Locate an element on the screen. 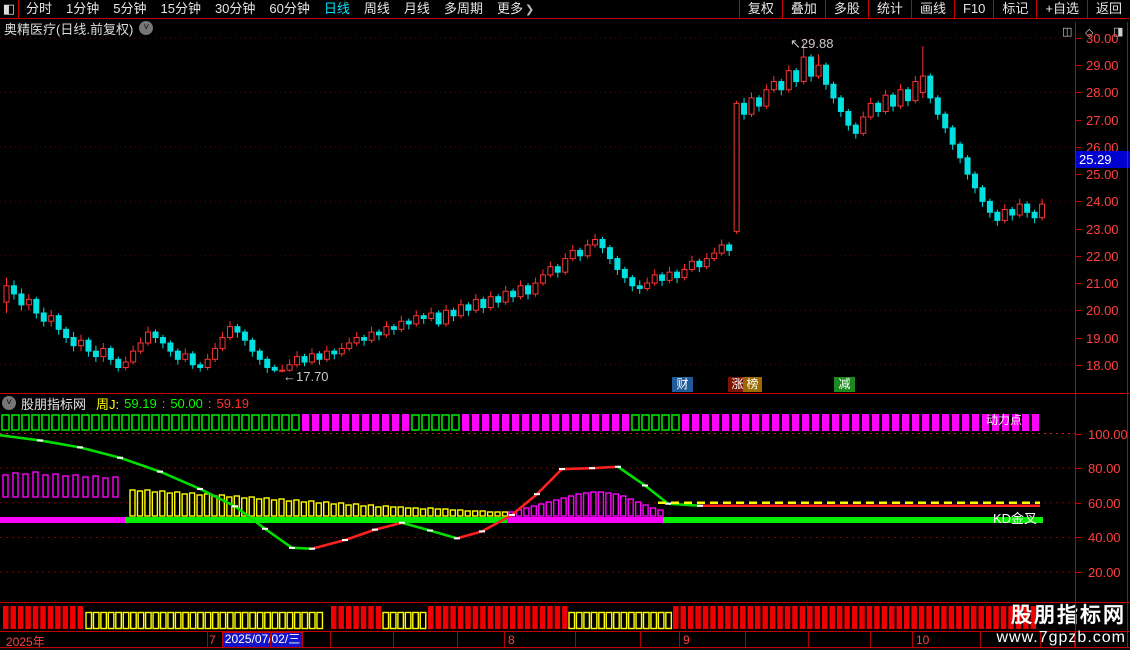 Image resolution: width=1130 pixels, height=650 pixels. event-badge-减: 减 is located at coordinates (844, 384).